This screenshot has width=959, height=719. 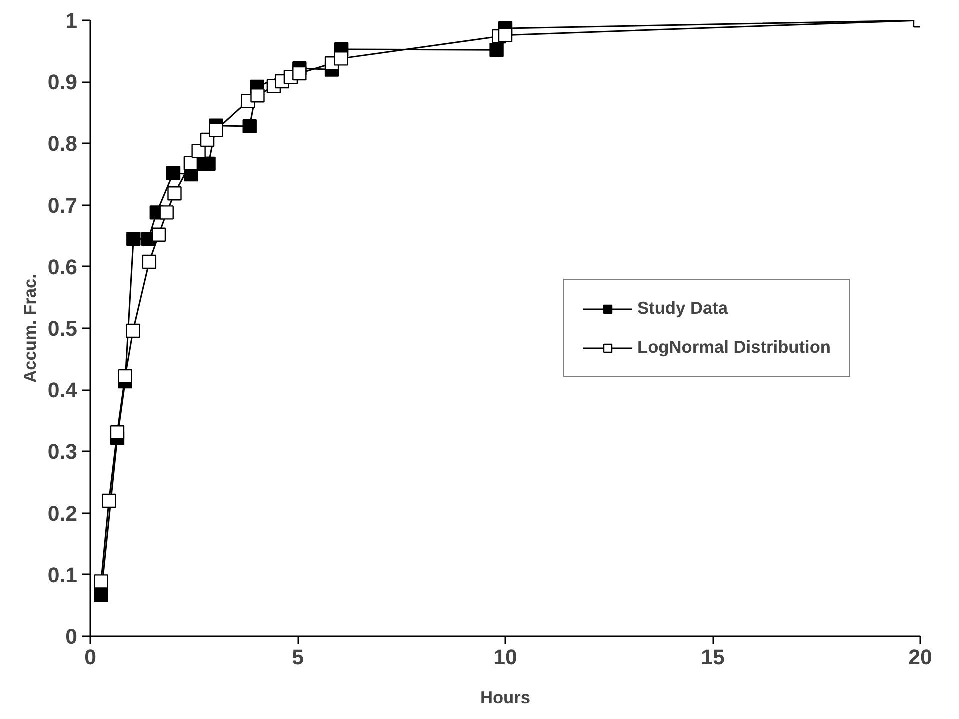 I want to click on x-tick-label: 20, so click(x=920, y=658).